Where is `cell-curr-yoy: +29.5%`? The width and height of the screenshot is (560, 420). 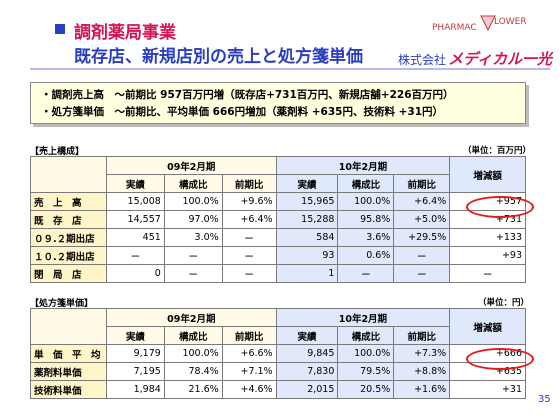
cell-curr-yoy: +29.5% is located at coordinates (422, 237).